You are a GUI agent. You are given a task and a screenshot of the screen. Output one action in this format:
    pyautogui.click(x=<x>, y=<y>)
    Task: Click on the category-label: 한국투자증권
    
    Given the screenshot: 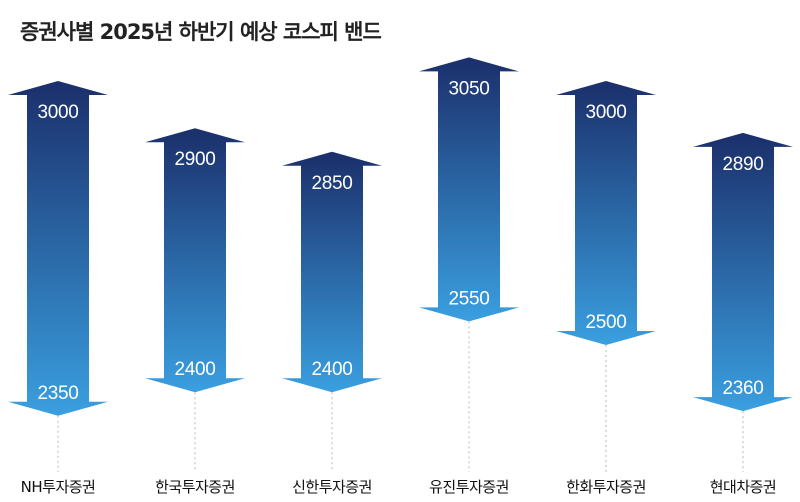 What is the action you would take?
    pyautogui.click(x=195, y=487)
    